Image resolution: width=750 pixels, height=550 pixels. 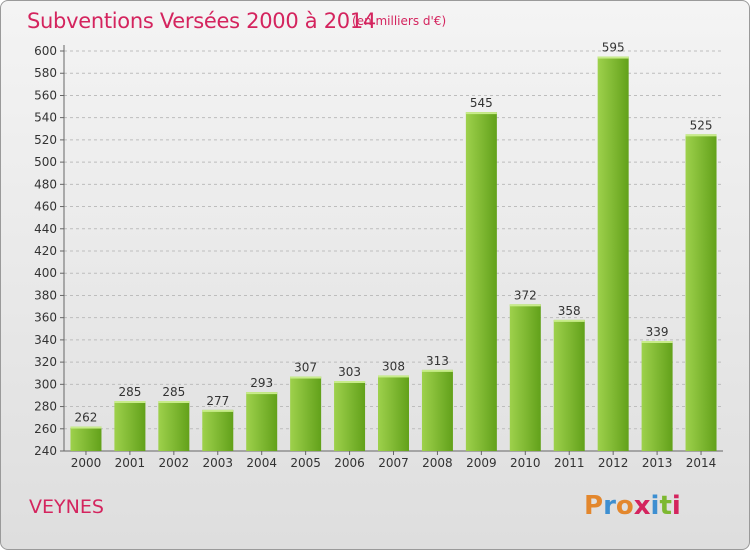 I want to click on value-label-2008: 313, so click(x=437, y=361).